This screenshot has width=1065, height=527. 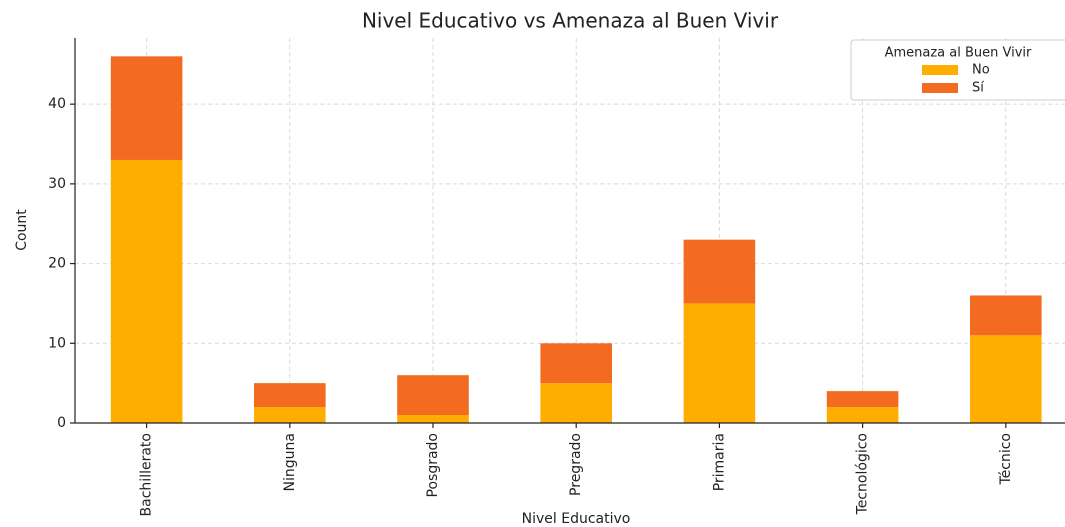 What do you see at coordinates (570, 21) in the screenshot?
I see `chart-title: Nivel Educativo vs Amenaza al Buen Vivir` at bounding box center [570, 21].